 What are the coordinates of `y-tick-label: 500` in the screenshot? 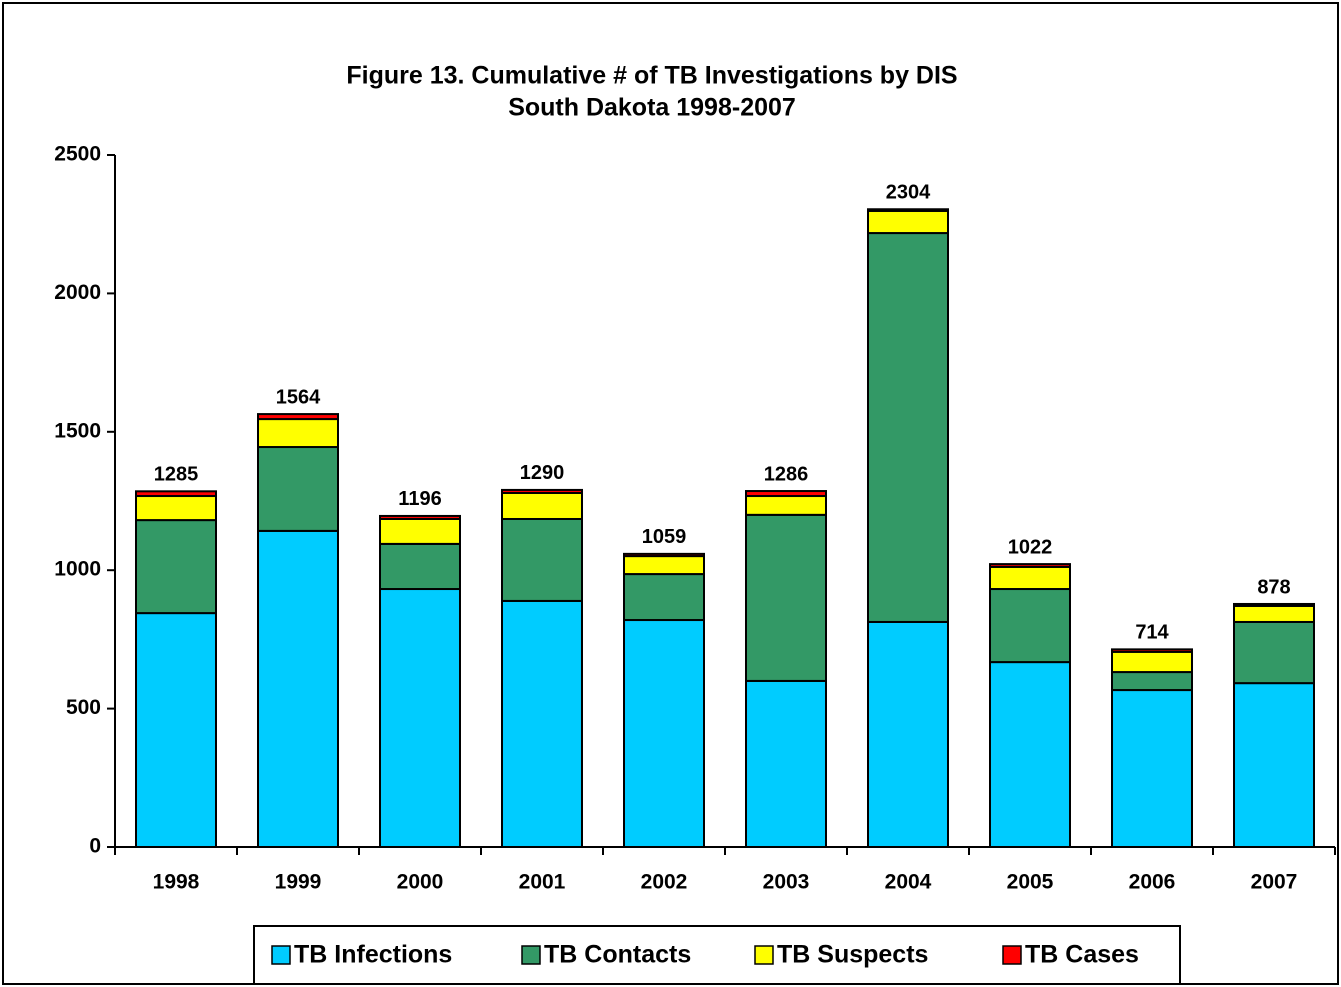 It's located at (83, 707).